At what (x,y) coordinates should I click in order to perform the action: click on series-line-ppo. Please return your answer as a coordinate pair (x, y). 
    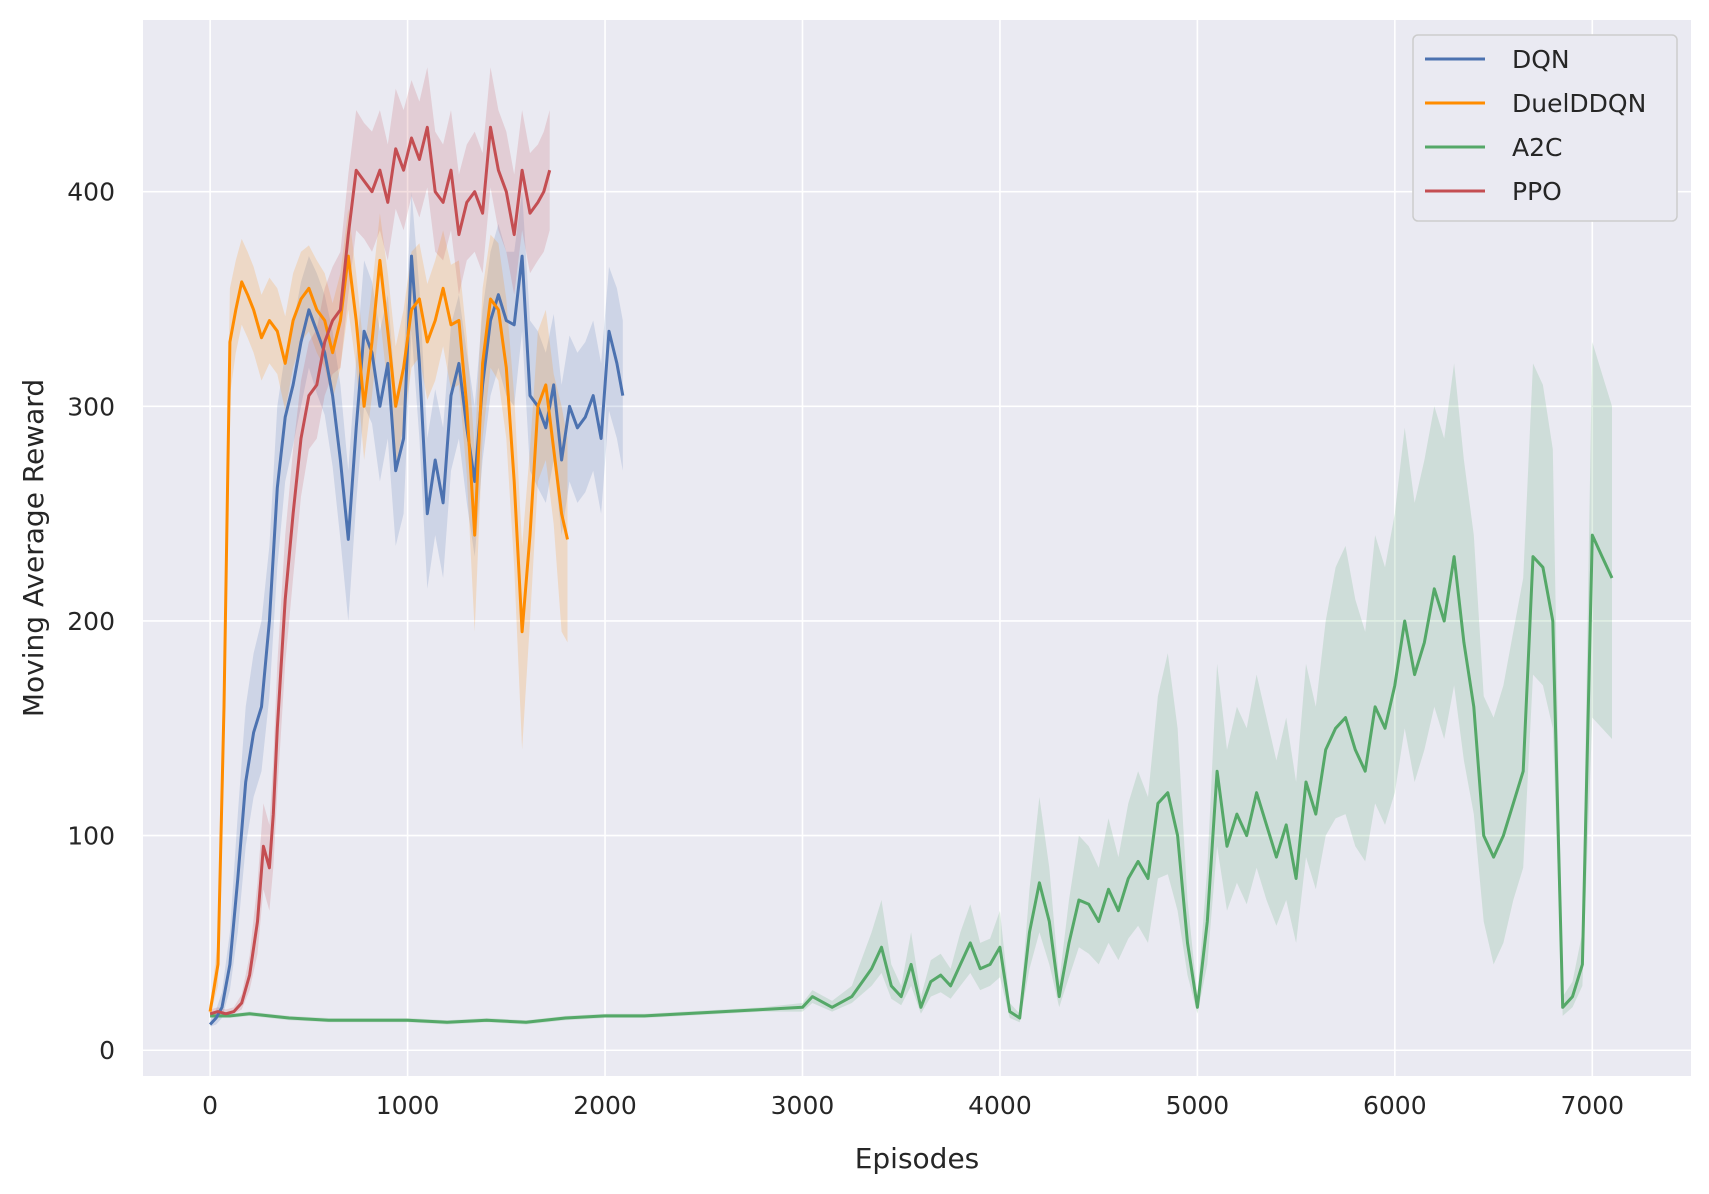
    Looking at the image, I should click on (380, 570).